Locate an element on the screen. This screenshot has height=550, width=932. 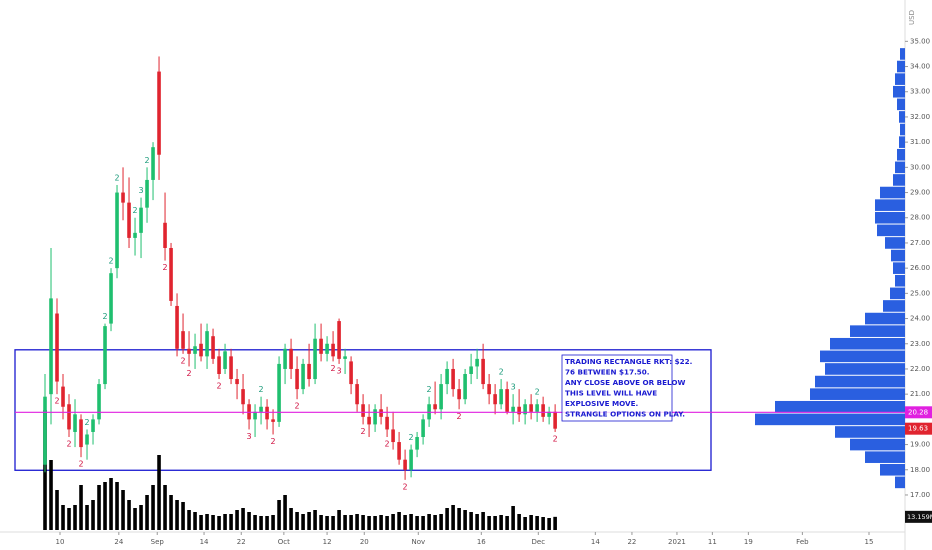
y-tick-label: 30.00 is located at coordinates (920, 167).